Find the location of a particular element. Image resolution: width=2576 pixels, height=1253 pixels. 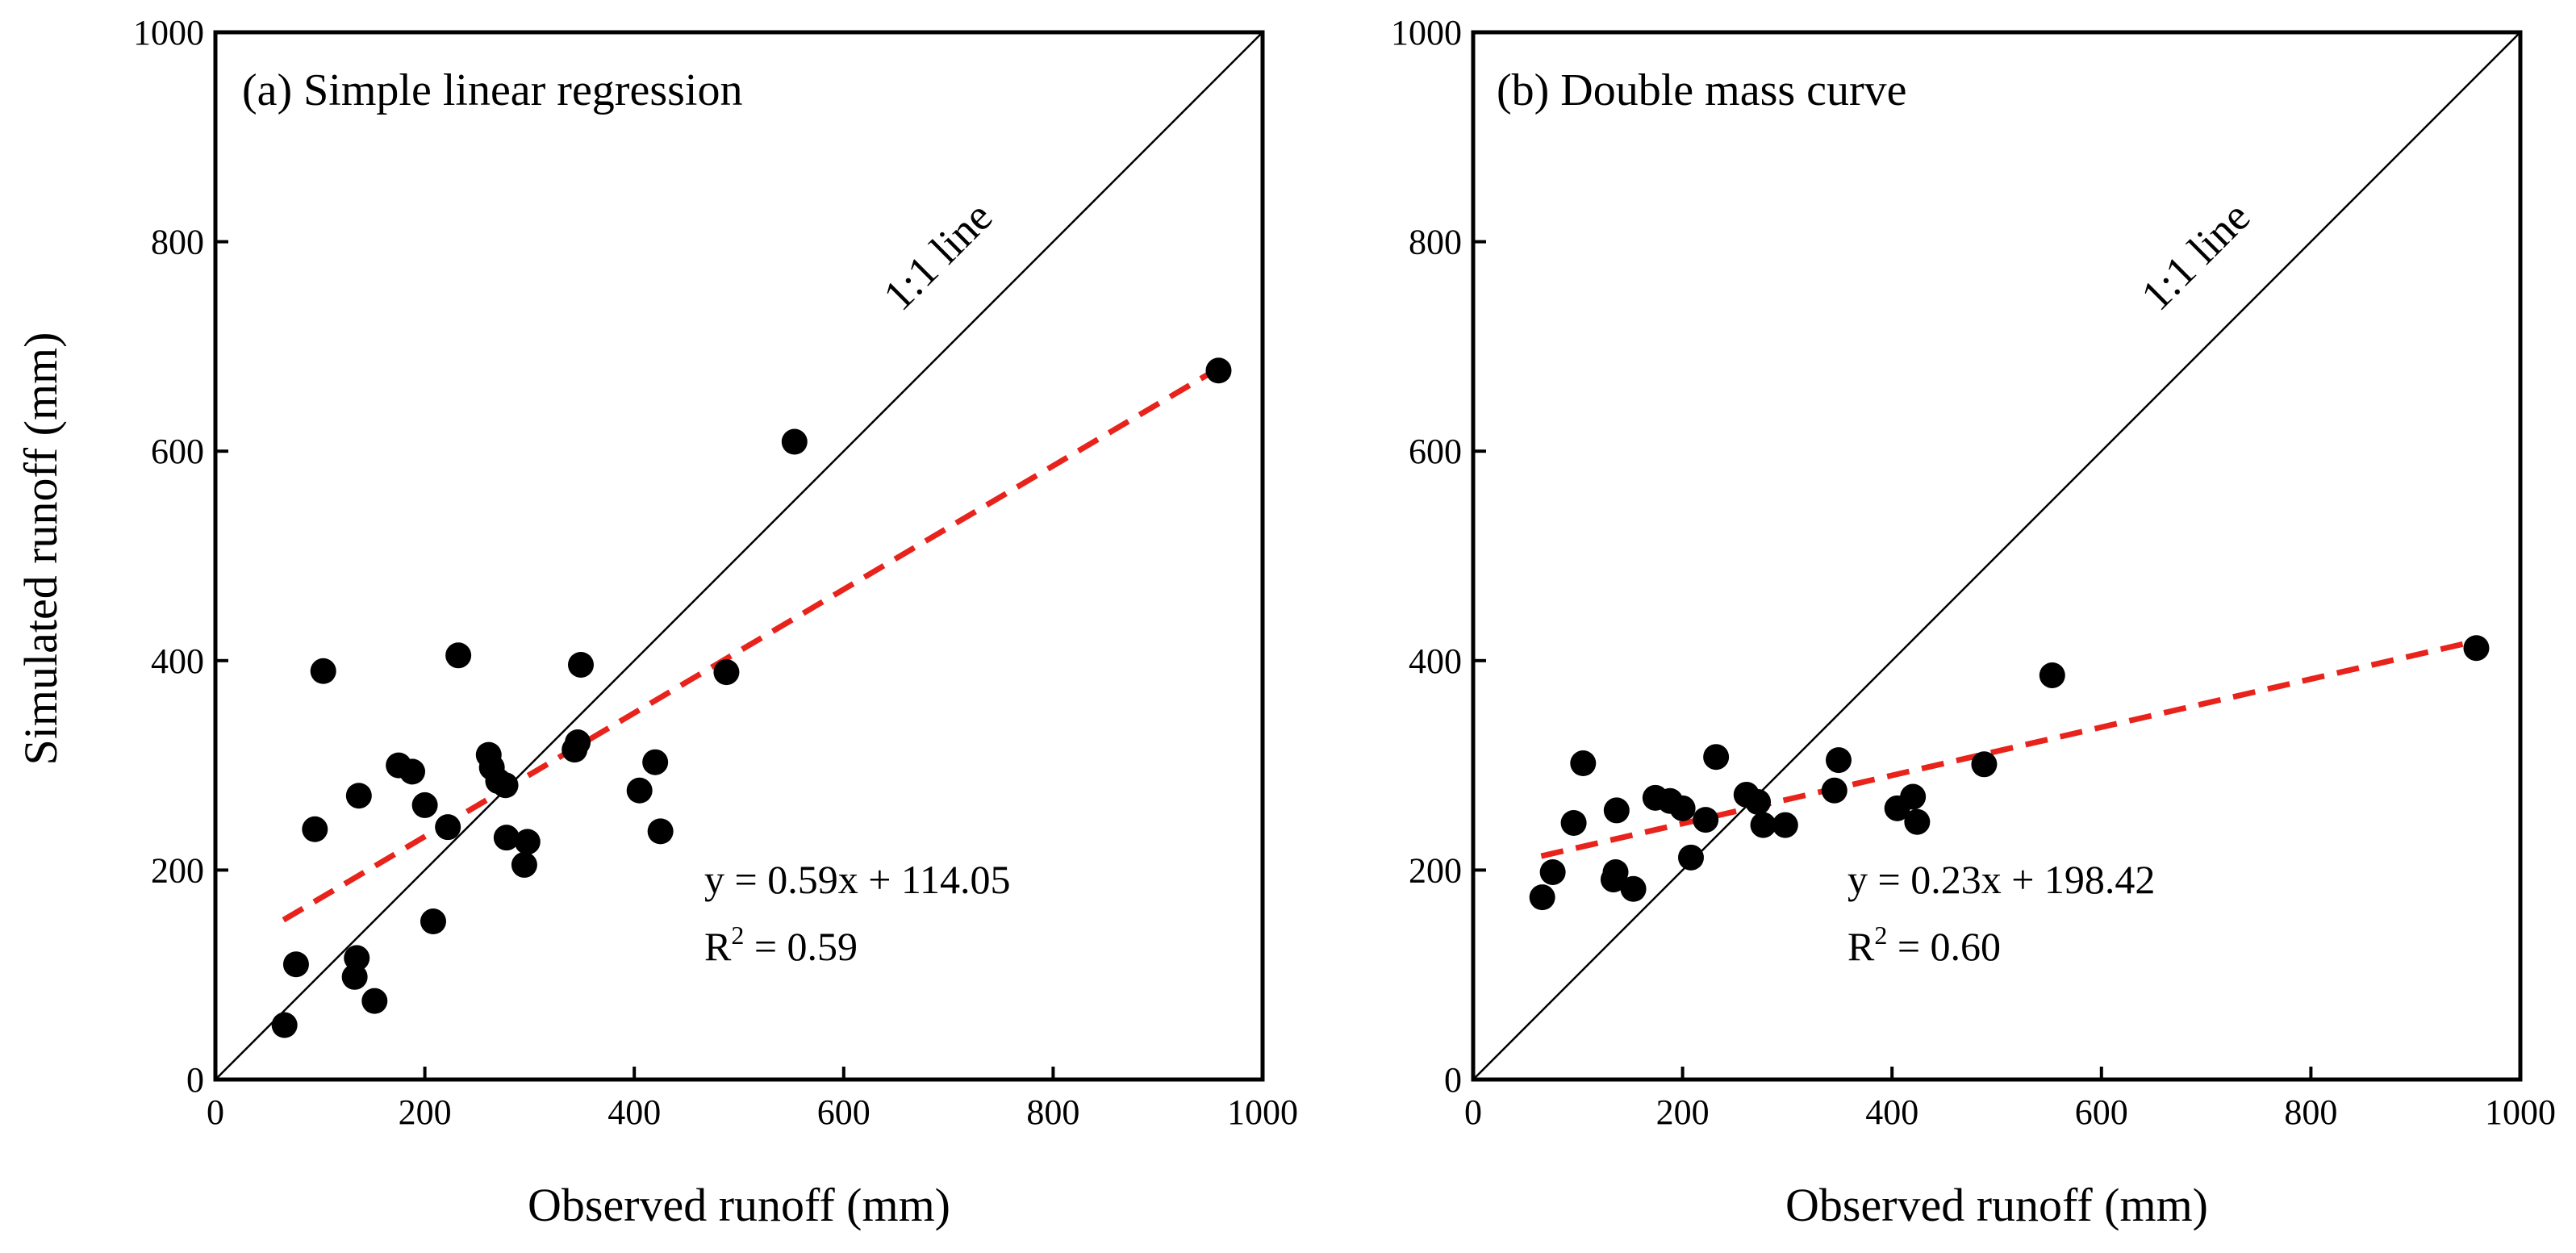

panel-a-y-tick-label: 600 is located at coordinates (177, 451).